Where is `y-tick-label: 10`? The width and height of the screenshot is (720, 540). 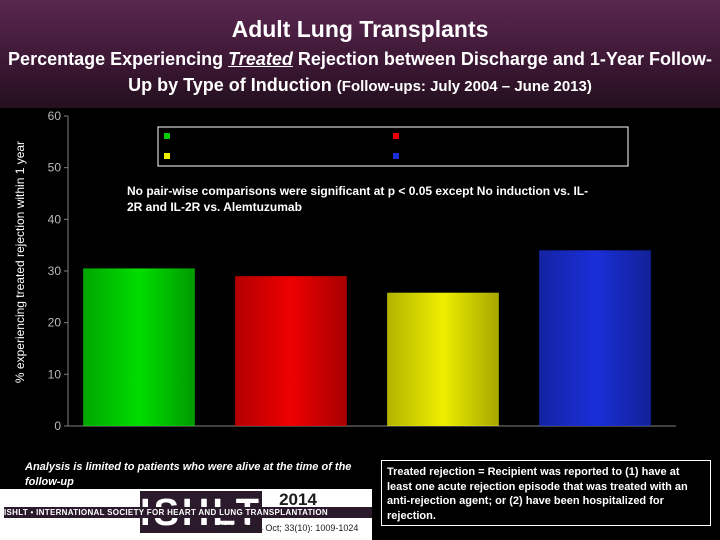
y-tick-label: 10 is located at coordinates (55, 374).